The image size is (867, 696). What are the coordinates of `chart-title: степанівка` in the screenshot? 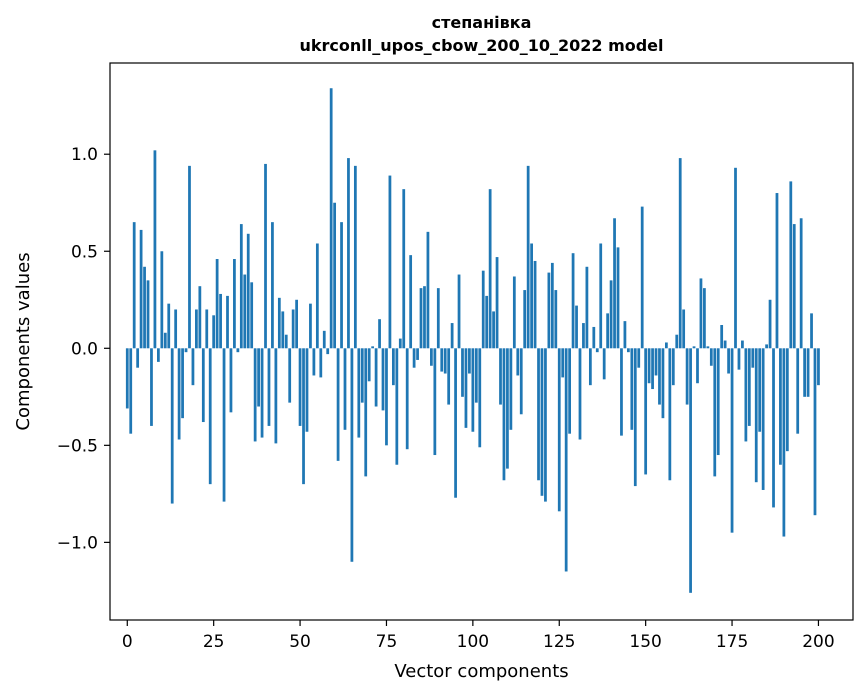 It's located at (482, 22).